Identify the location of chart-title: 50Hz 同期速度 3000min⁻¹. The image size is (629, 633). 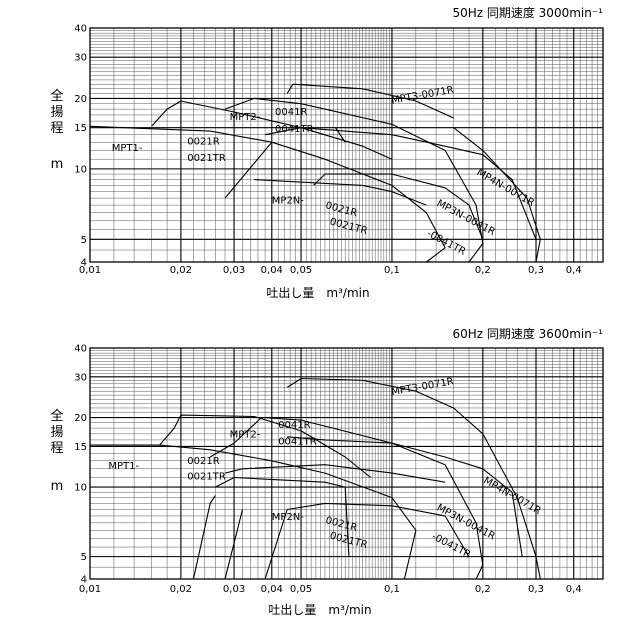
(527, 12).